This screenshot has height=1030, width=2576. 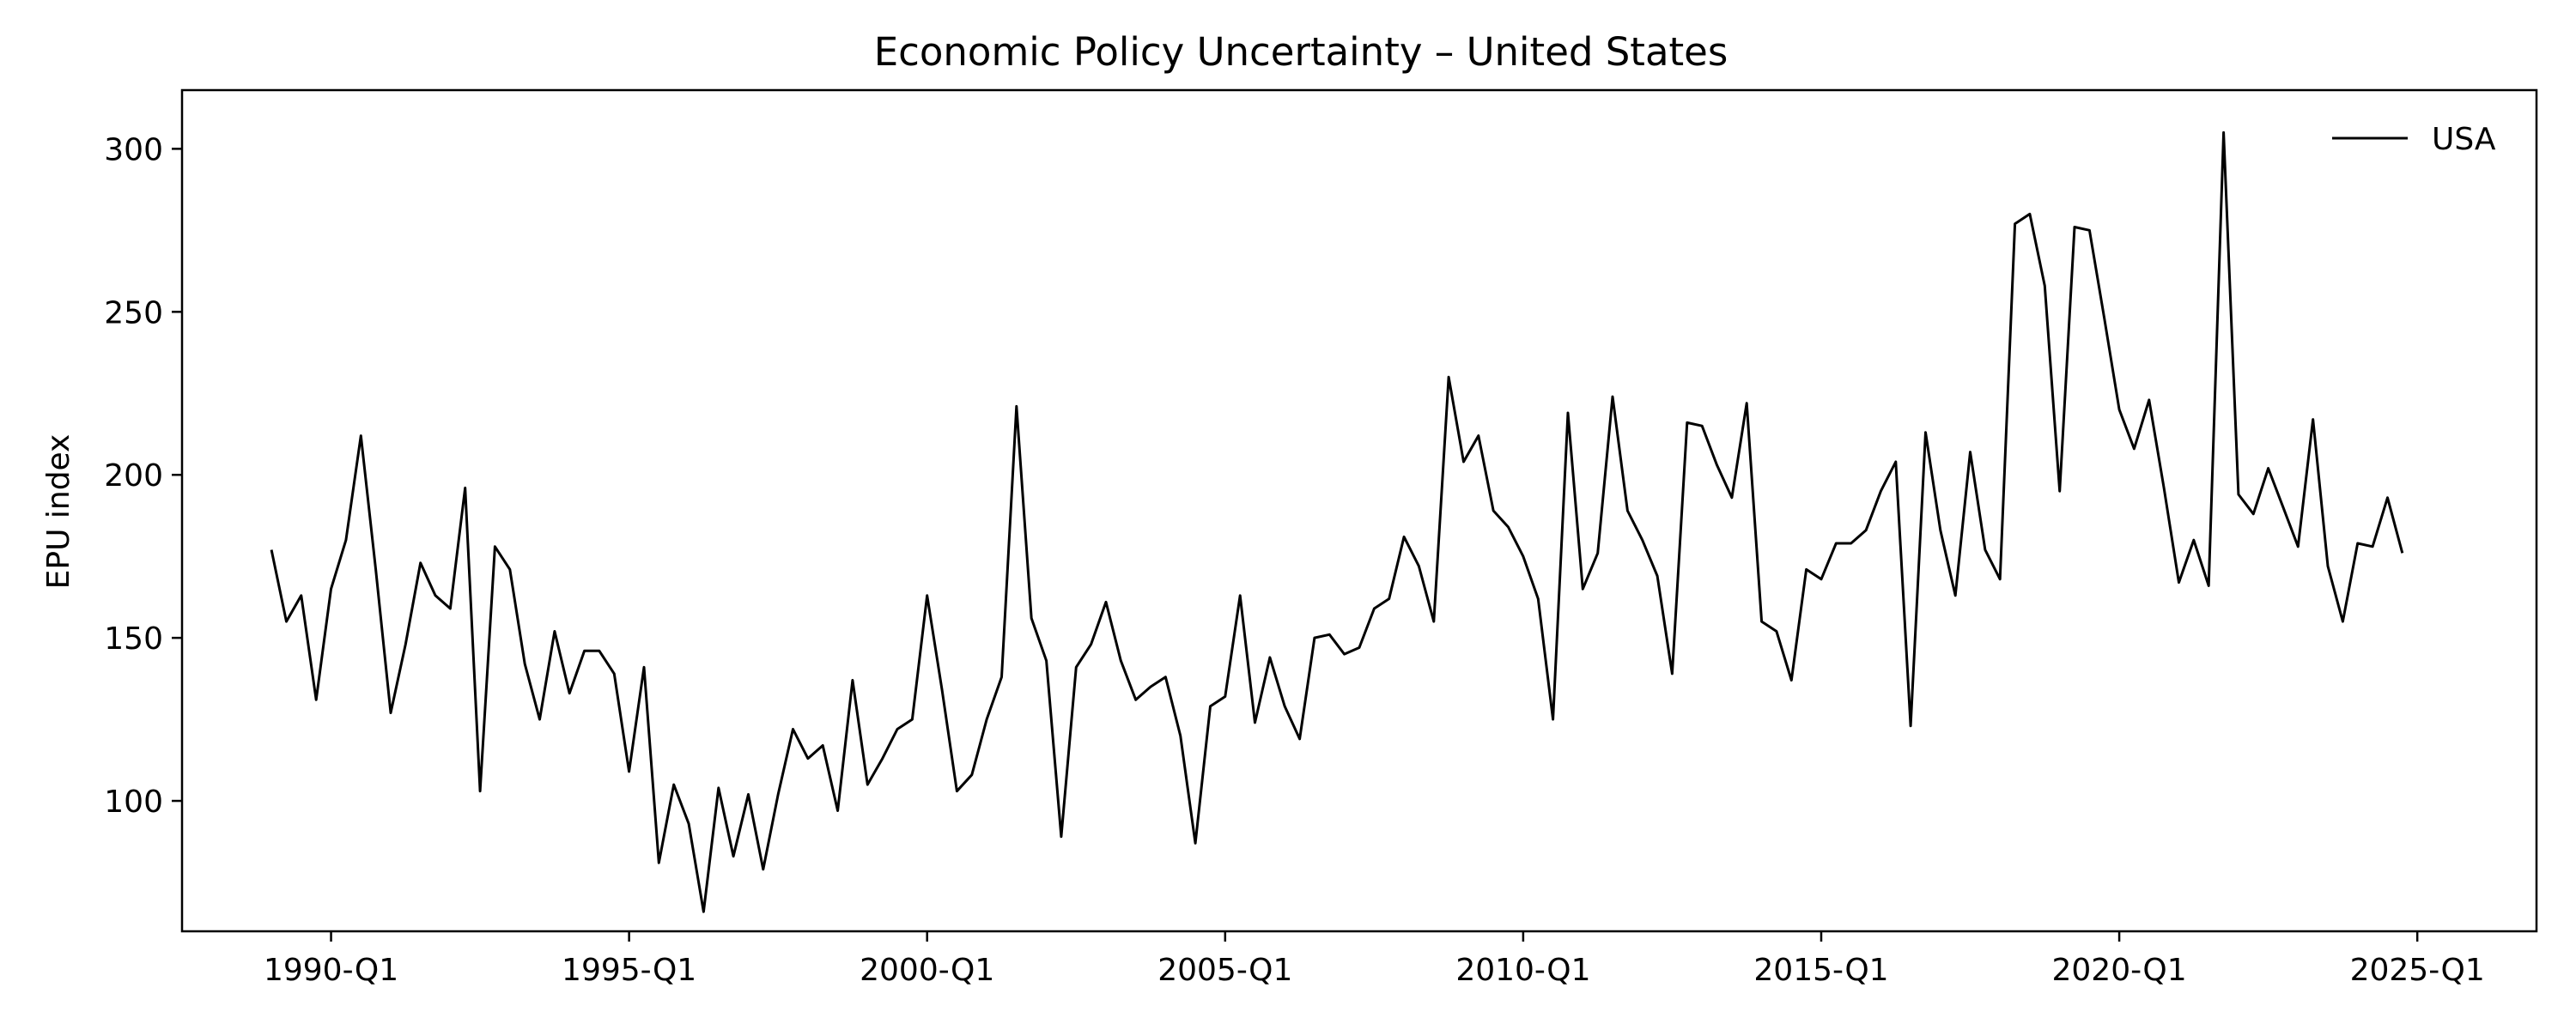 What do you see at coordinates (1821, 970) in the screenshot?
I see `x-tick-label: 2015-Q1` at bounding box center [1821, 970].